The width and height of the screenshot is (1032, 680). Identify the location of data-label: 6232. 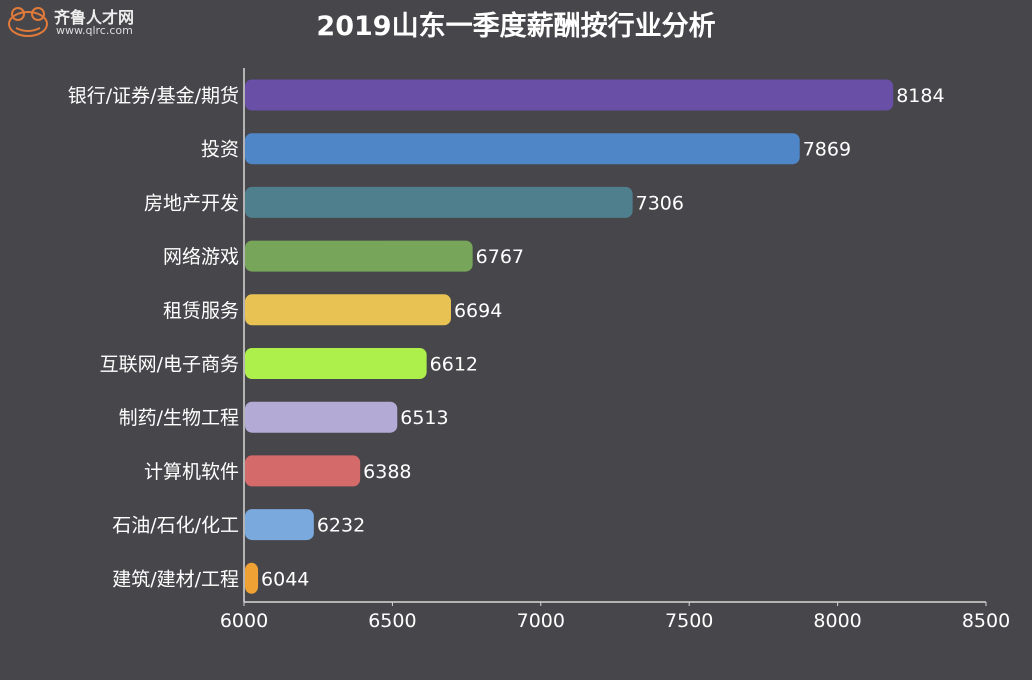
(341, 526).